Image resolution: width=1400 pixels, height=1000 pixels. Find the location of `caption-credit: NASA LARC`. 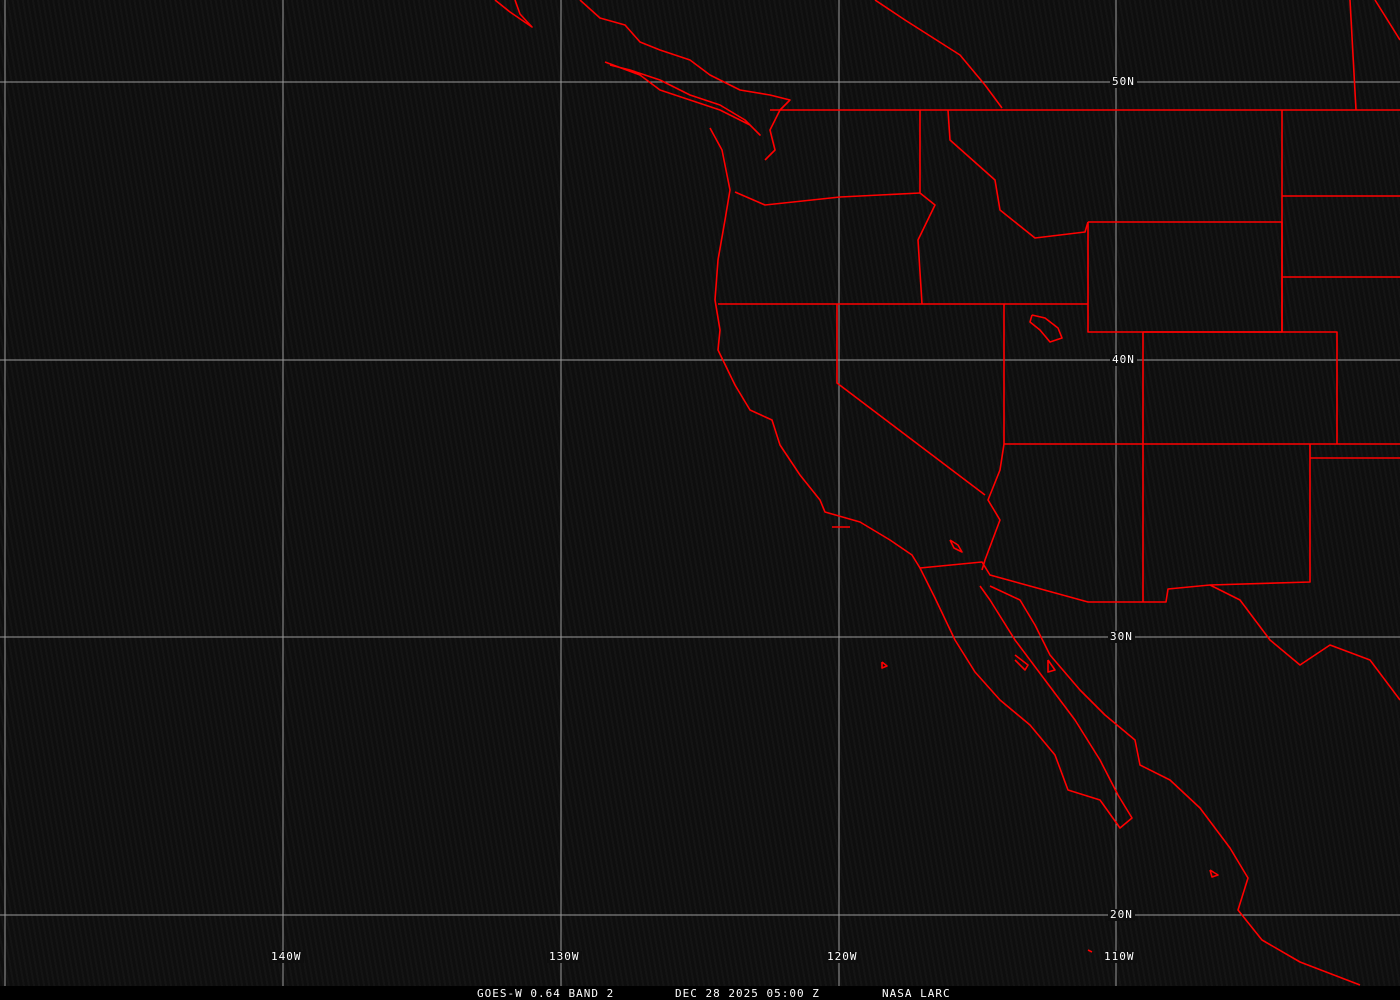

caption-credit: NASA LARC is located at coordinates (916, 993).